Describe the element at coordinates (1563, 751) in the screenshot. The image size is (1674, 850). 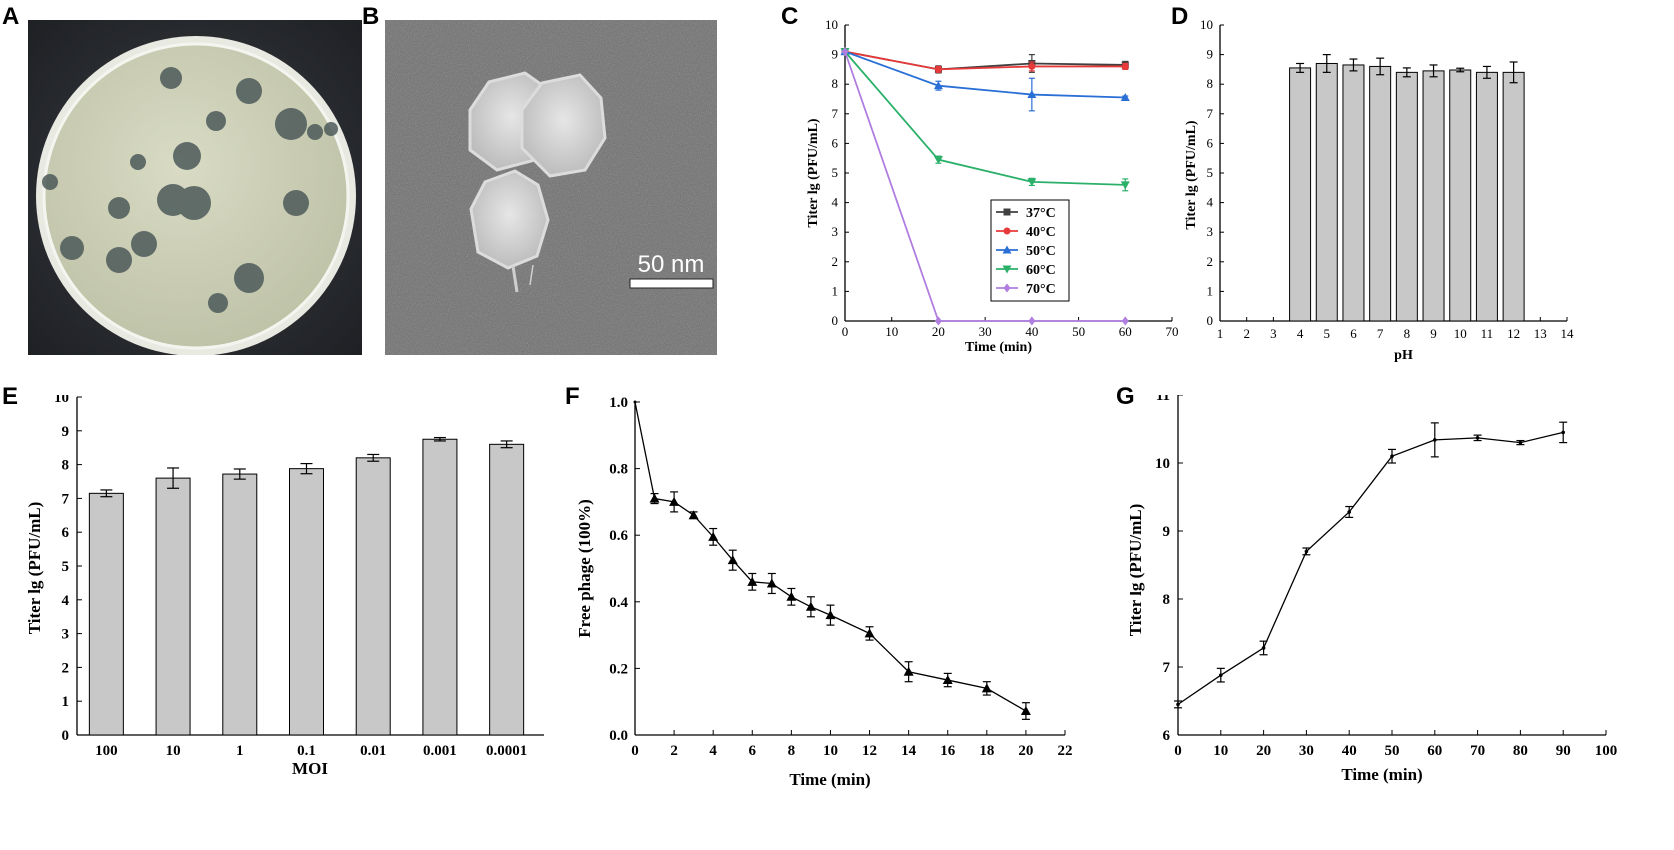
I see `x-tick-label: 90` at that location.